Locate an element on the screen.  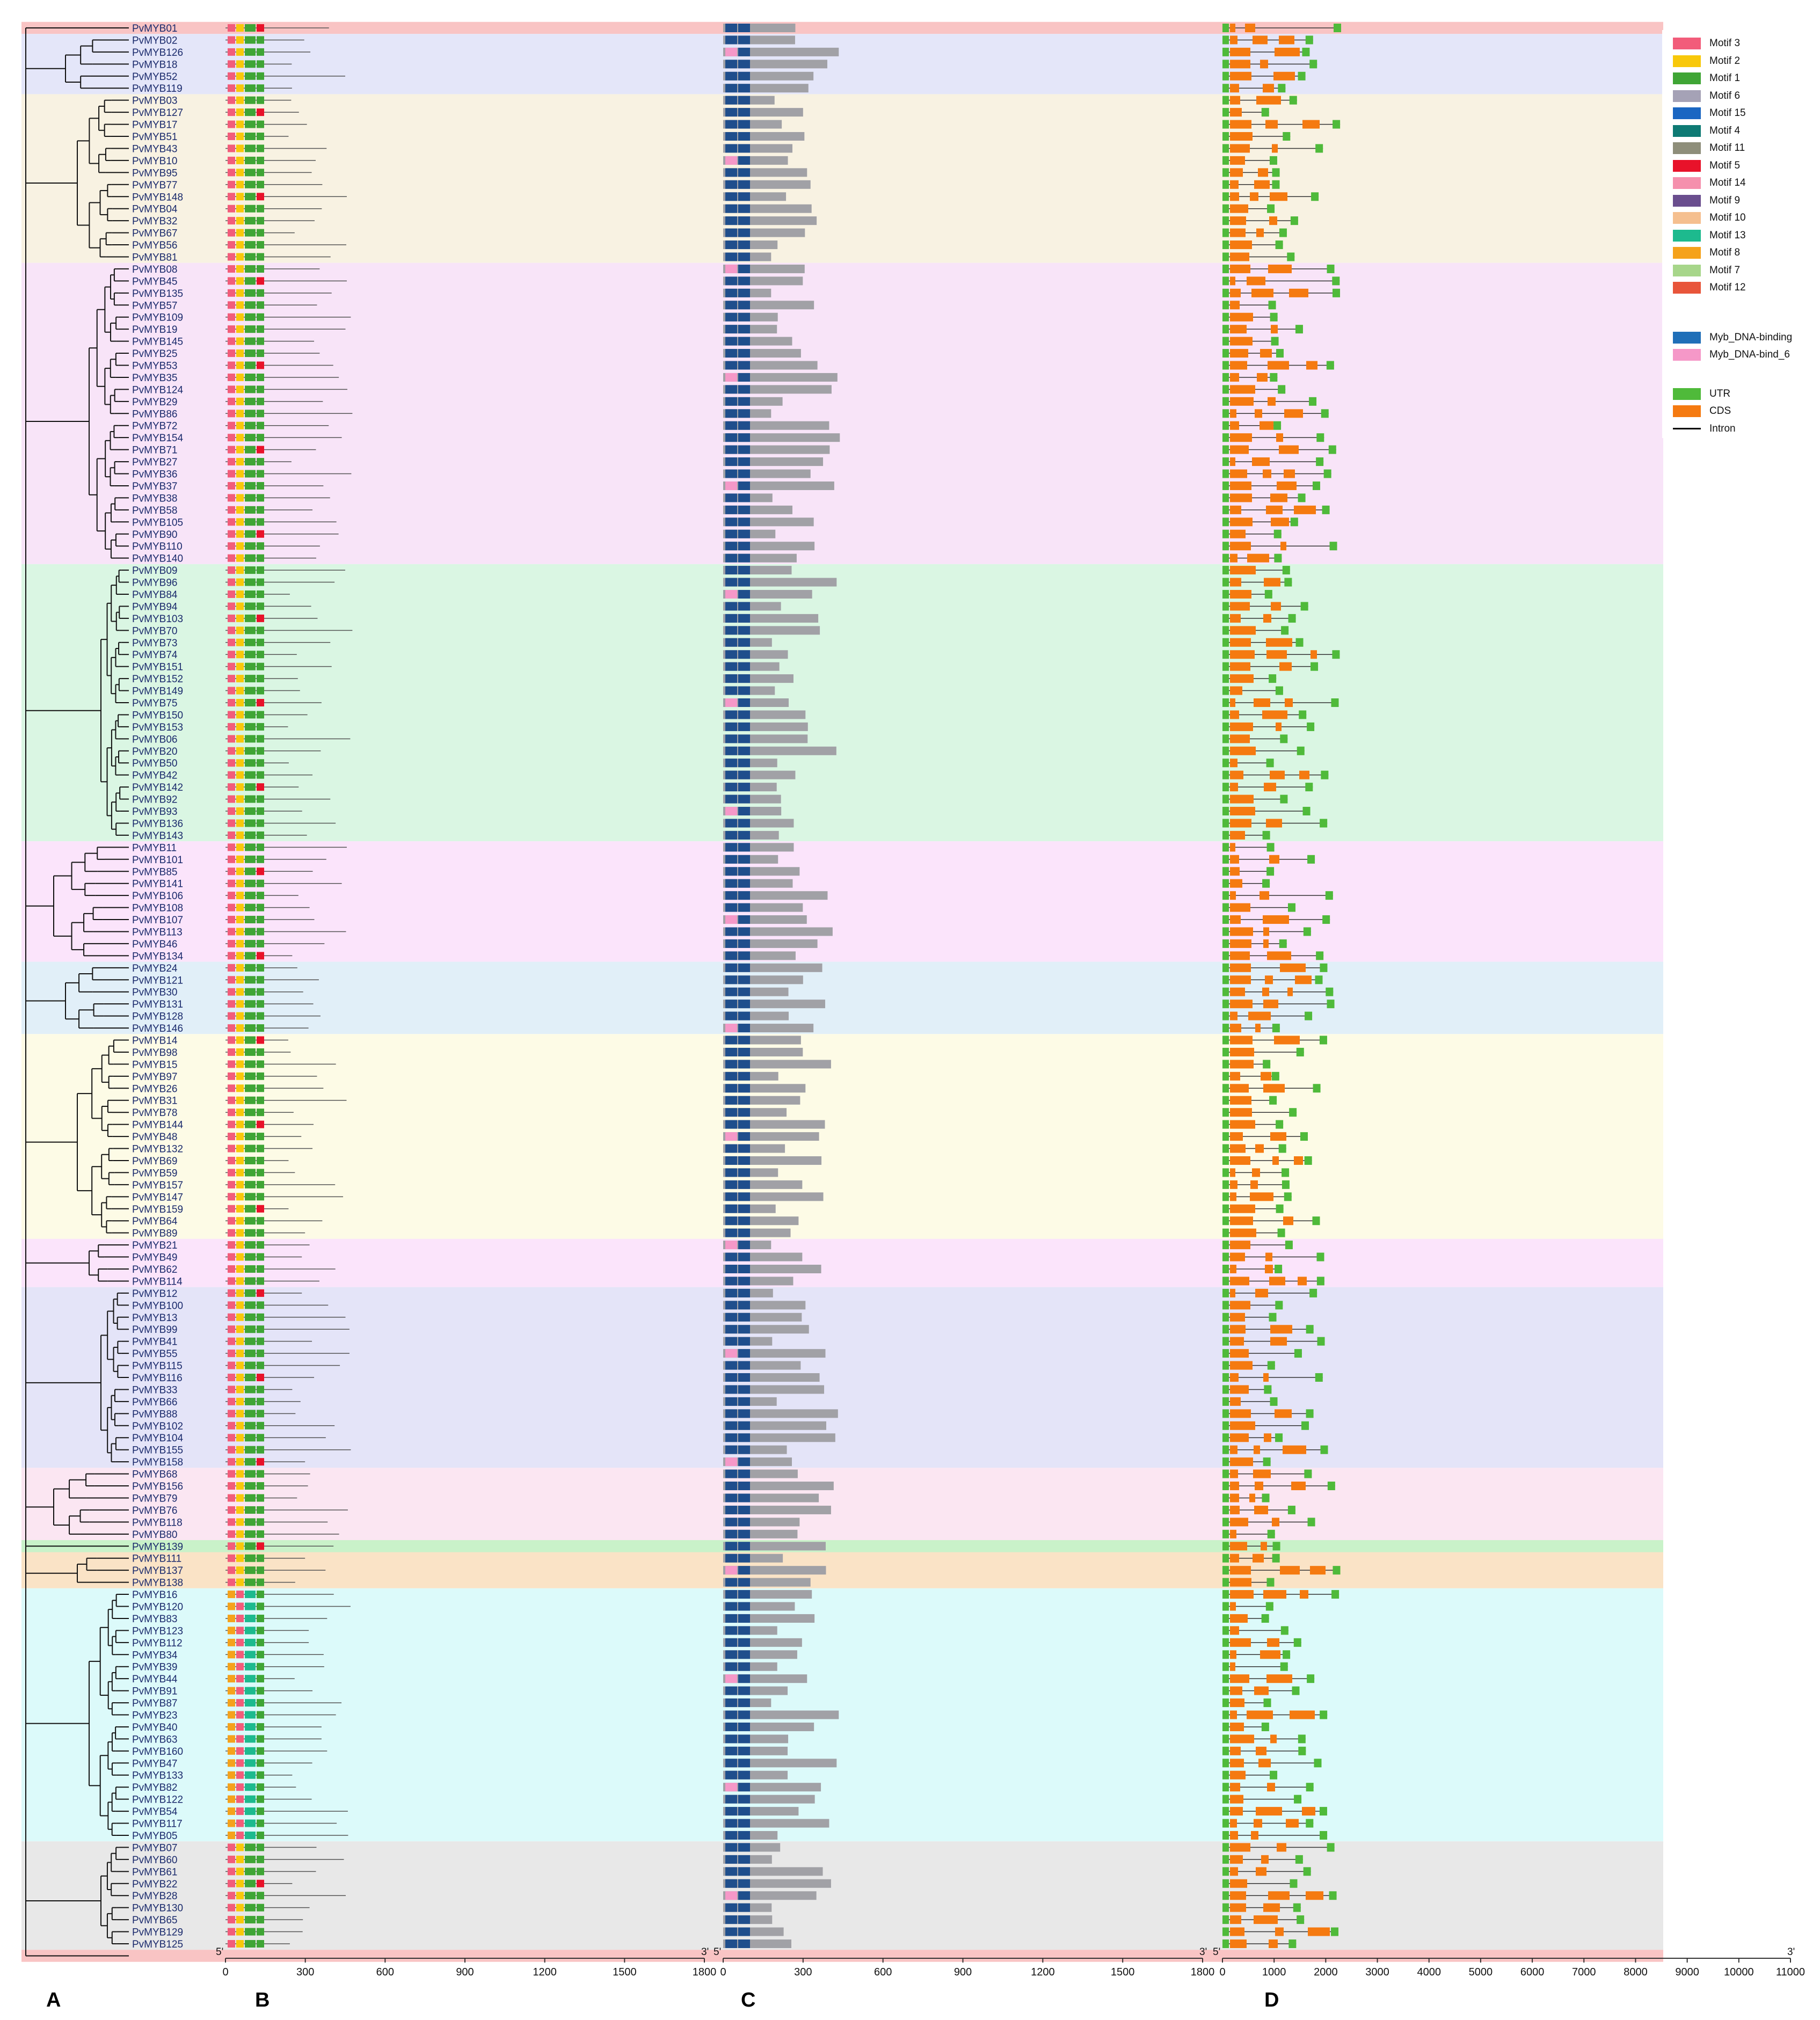
gene-label: PvMYB17 is located at coordinates (154, 125).